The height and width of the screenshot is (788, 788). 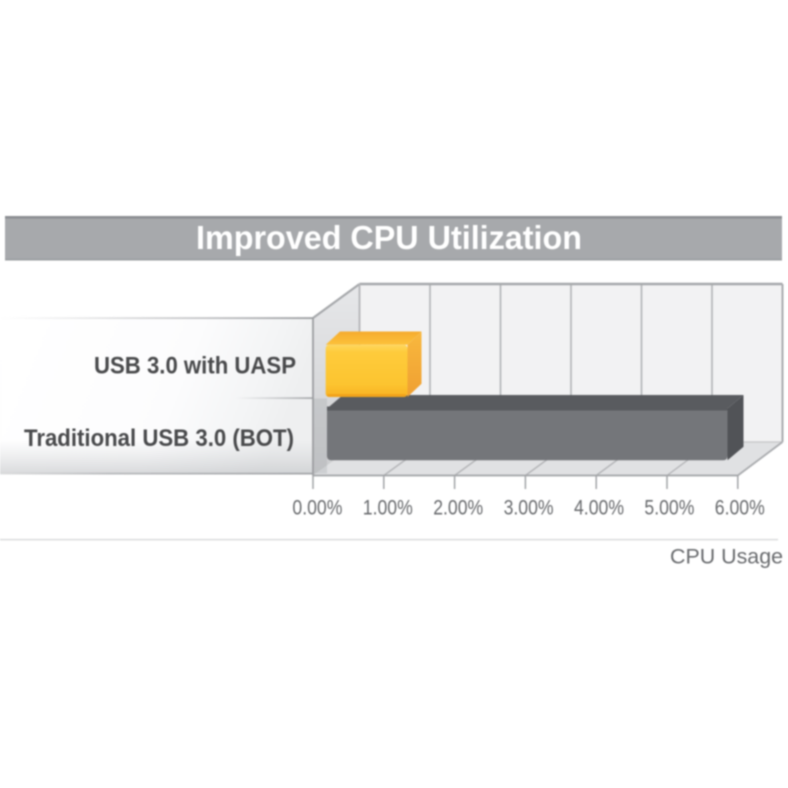 I want to click on svg-text: 2.00%, so click(x=458, y=508).